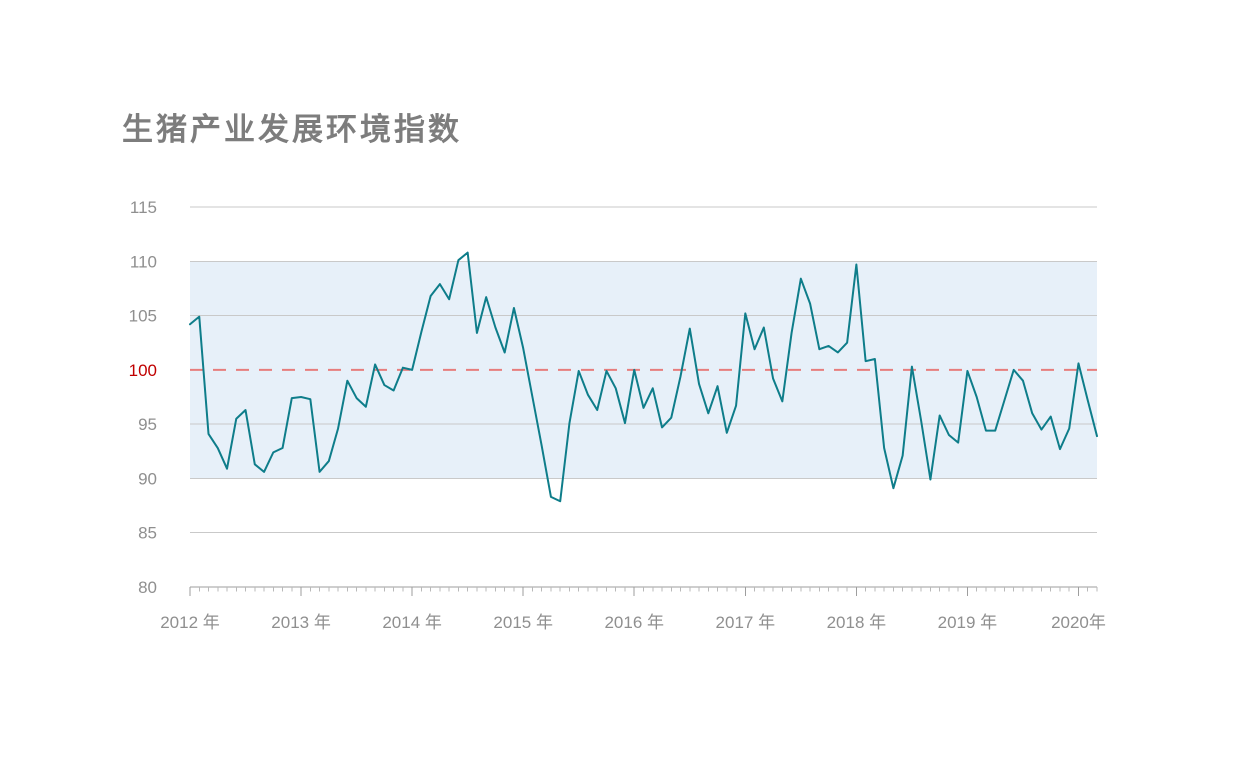  Describe the element at coordinates (1078, 622) in the screenshot. I see `x-tick-label: 2020年` at that location.